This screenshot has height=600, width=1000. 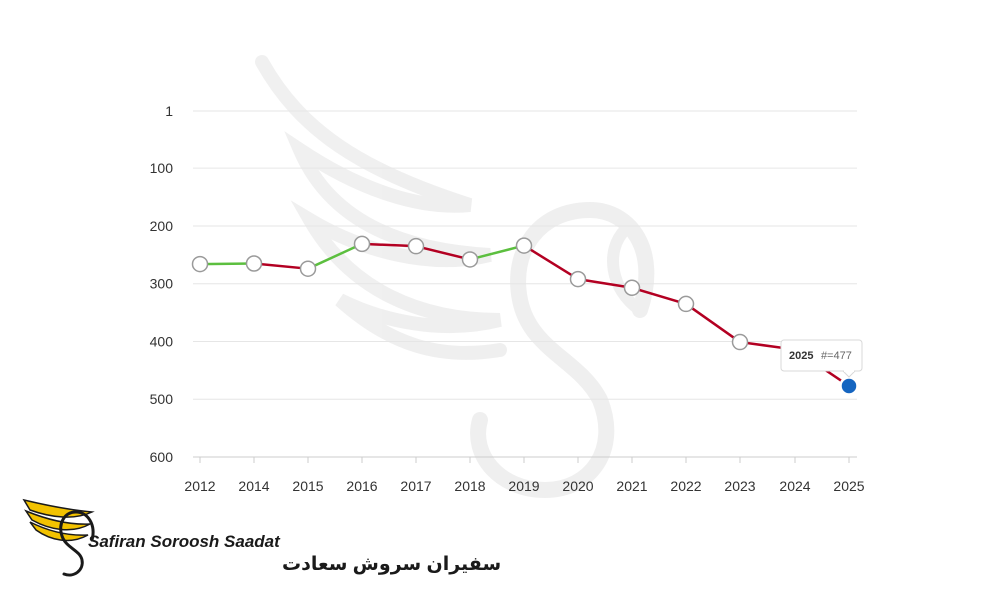 I want to click on y-tick-label: 200, so click(x=162, y=226).